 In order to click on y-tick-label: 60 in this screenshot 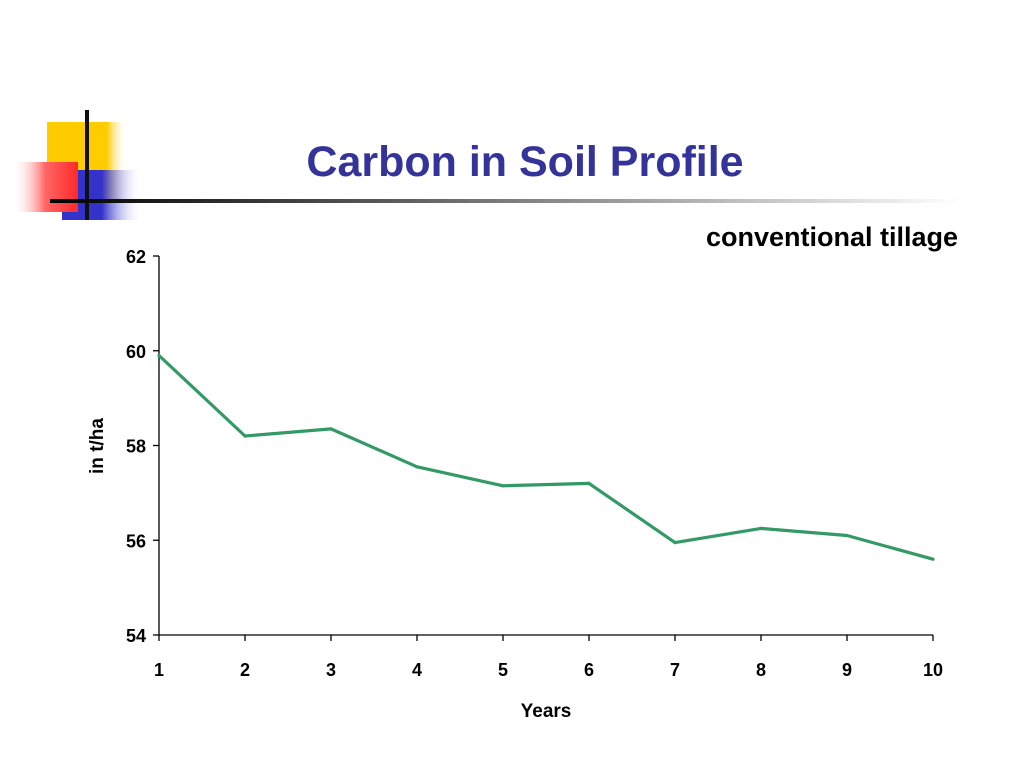, I will do `click(136, 352)`.